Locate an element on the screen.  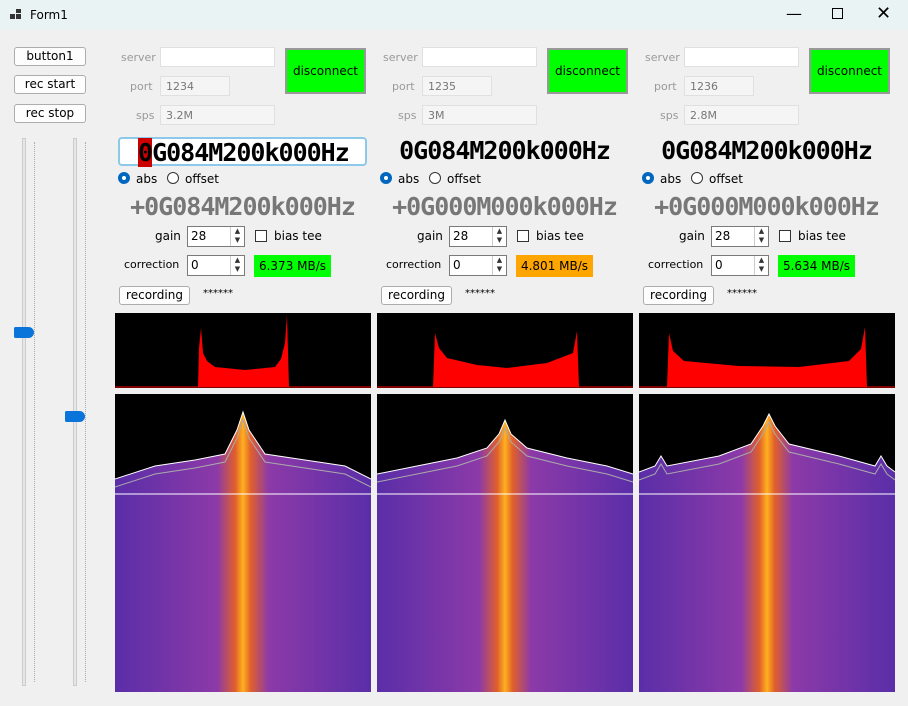
sidebar-button: button1 is located at coordinates (50, 56).